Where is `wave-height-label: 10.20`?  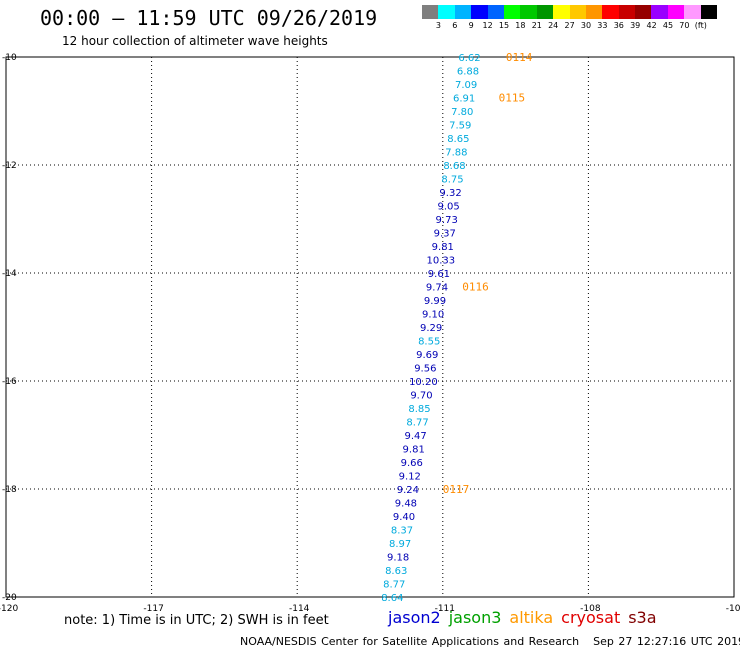
wave-height-label: 10.20 is located at coordinates (423, 382).